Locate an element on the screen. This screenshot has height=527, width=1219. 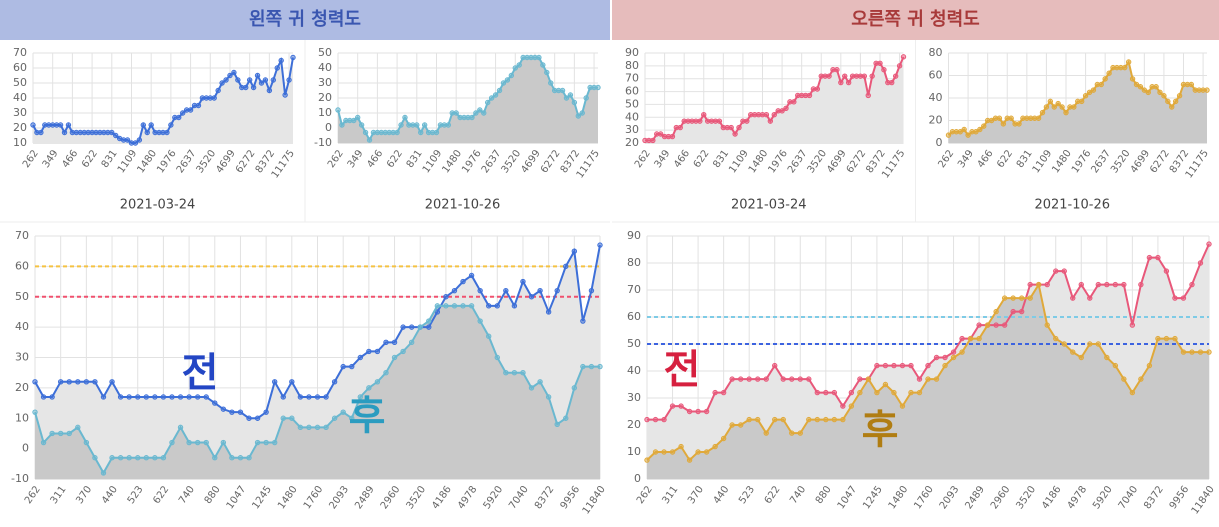
x-tick-label: 9956 is located at coordinates (1180, 497).